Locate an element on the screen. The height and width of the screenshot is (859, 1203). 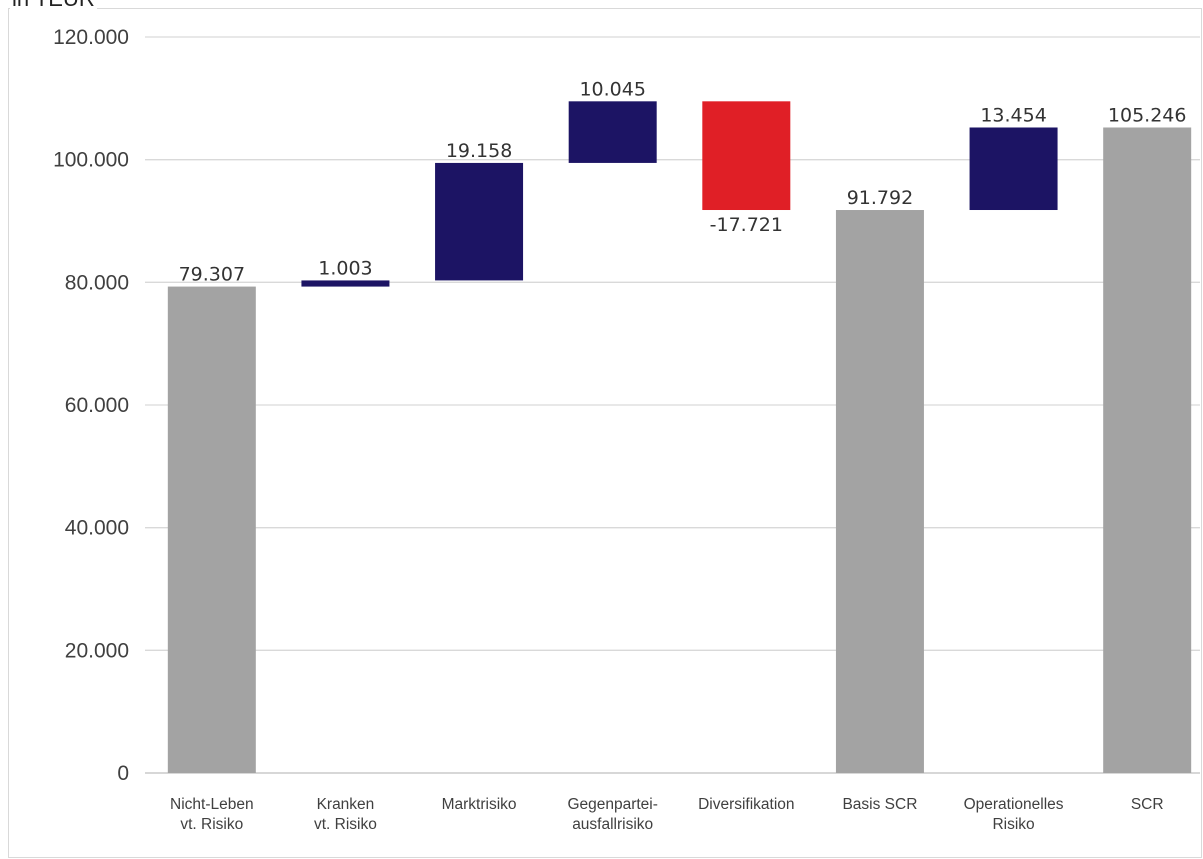
category-label: ausfallrisiko is located at coordinates (612, 824).